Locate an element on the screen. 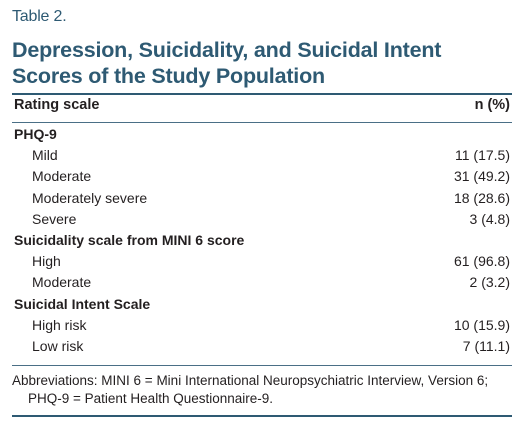 The height and width of the screenshot is (427, 524). table-row: Moderately severe 18 (28.6) is located at coordinates (262, 198).